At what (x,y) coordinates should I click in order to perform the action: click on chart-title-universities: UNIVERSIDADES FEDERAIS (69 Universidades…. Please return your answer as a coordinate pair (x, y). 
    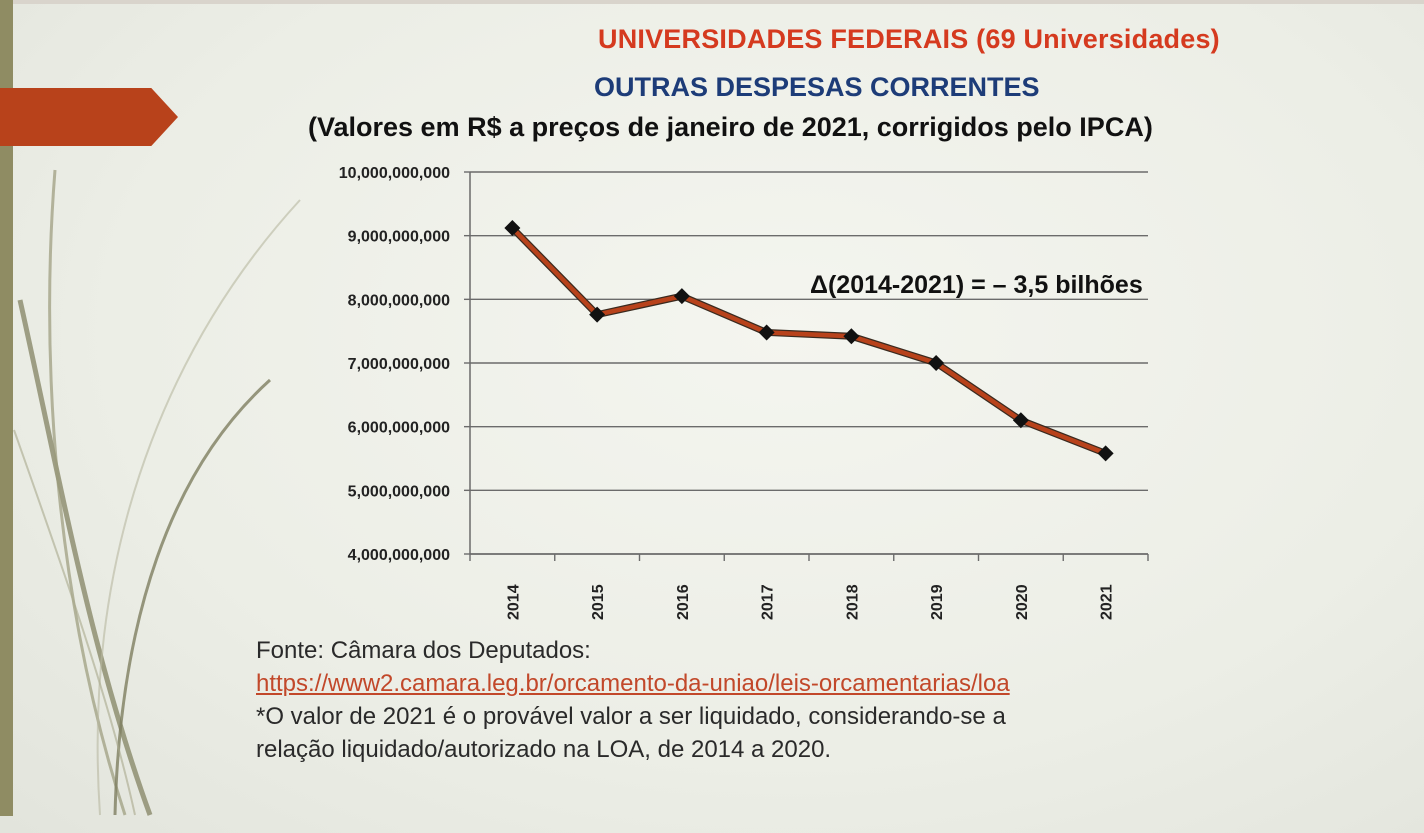
    Looking at the image, I should click on (909, 39).